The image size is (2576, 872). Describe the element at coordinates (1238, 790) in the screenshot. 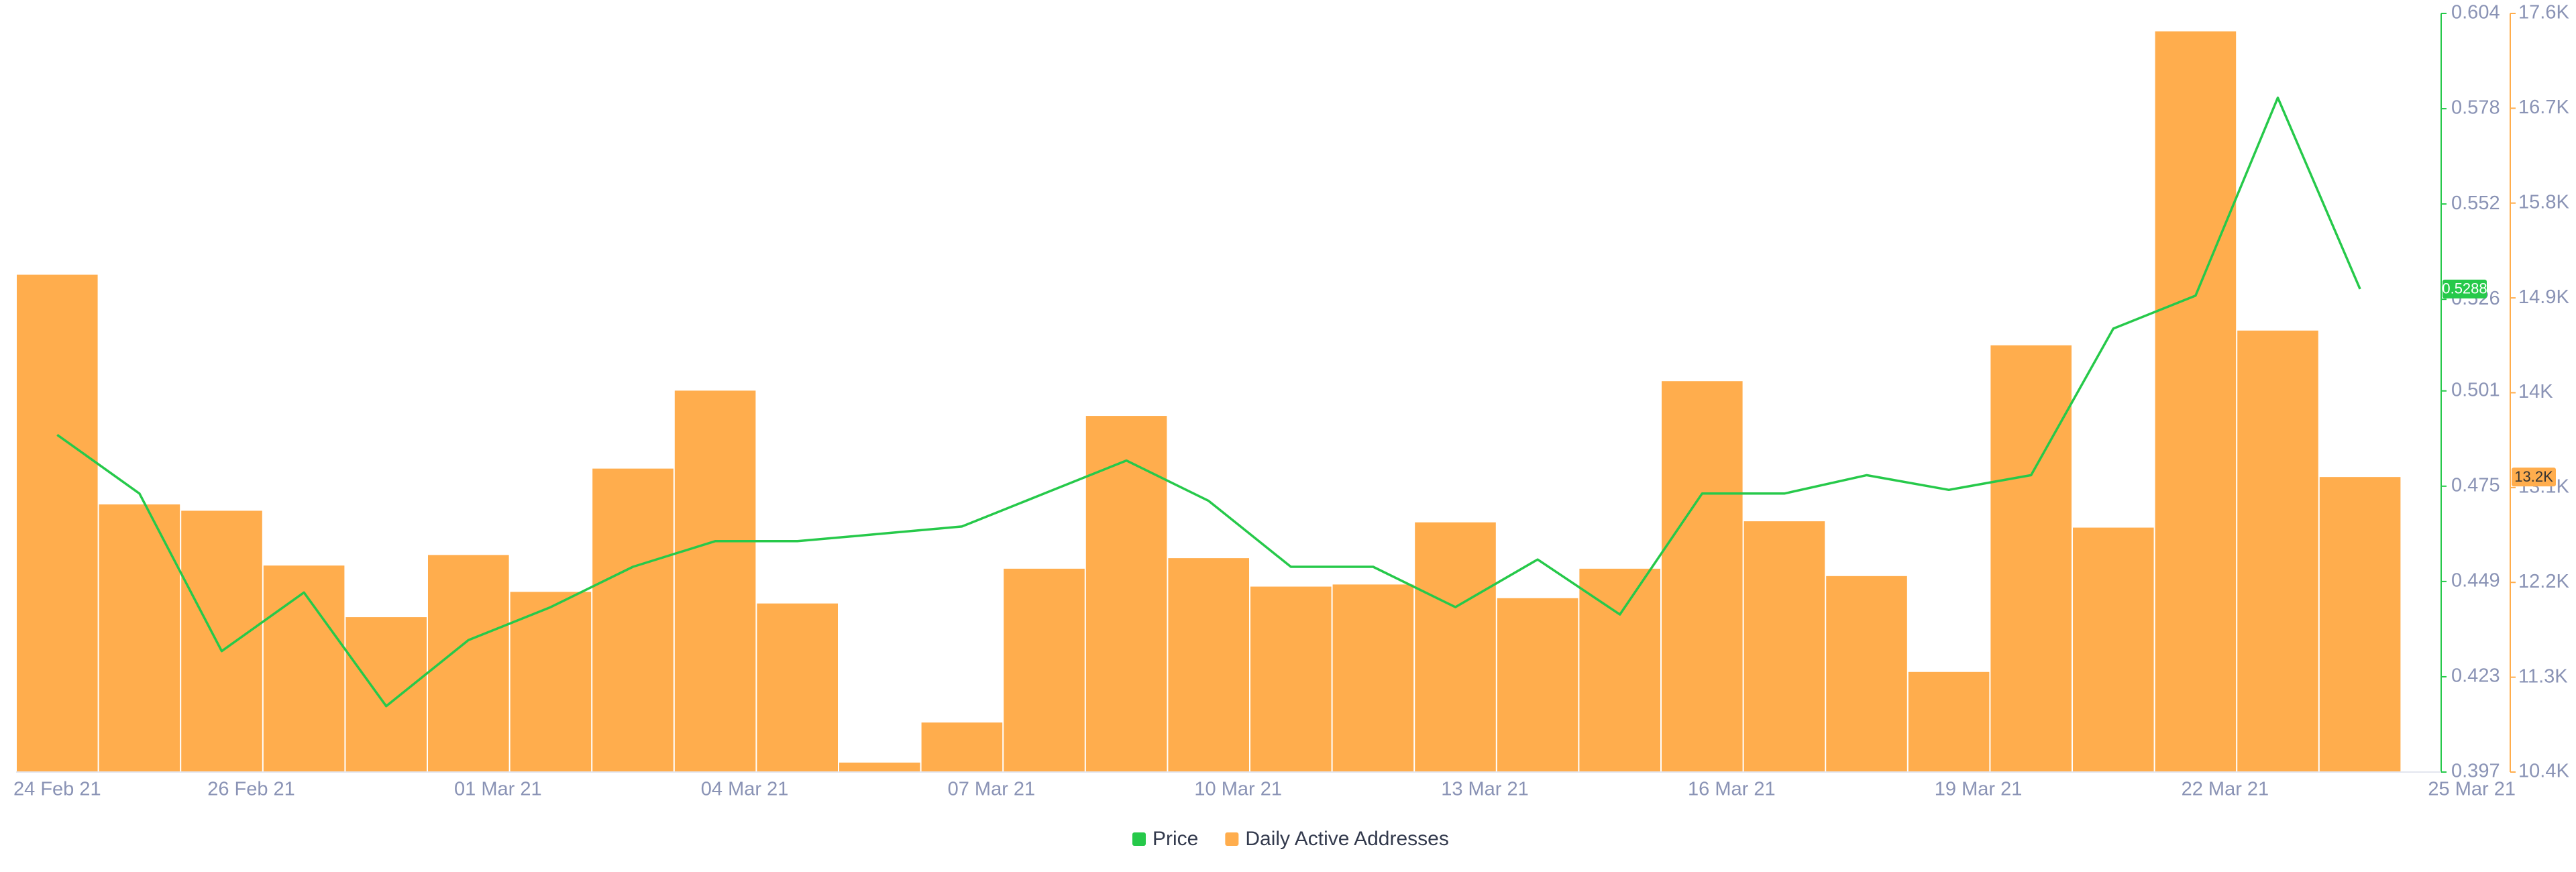

I see `x-tick-label: 10 Mar 21` at that location.